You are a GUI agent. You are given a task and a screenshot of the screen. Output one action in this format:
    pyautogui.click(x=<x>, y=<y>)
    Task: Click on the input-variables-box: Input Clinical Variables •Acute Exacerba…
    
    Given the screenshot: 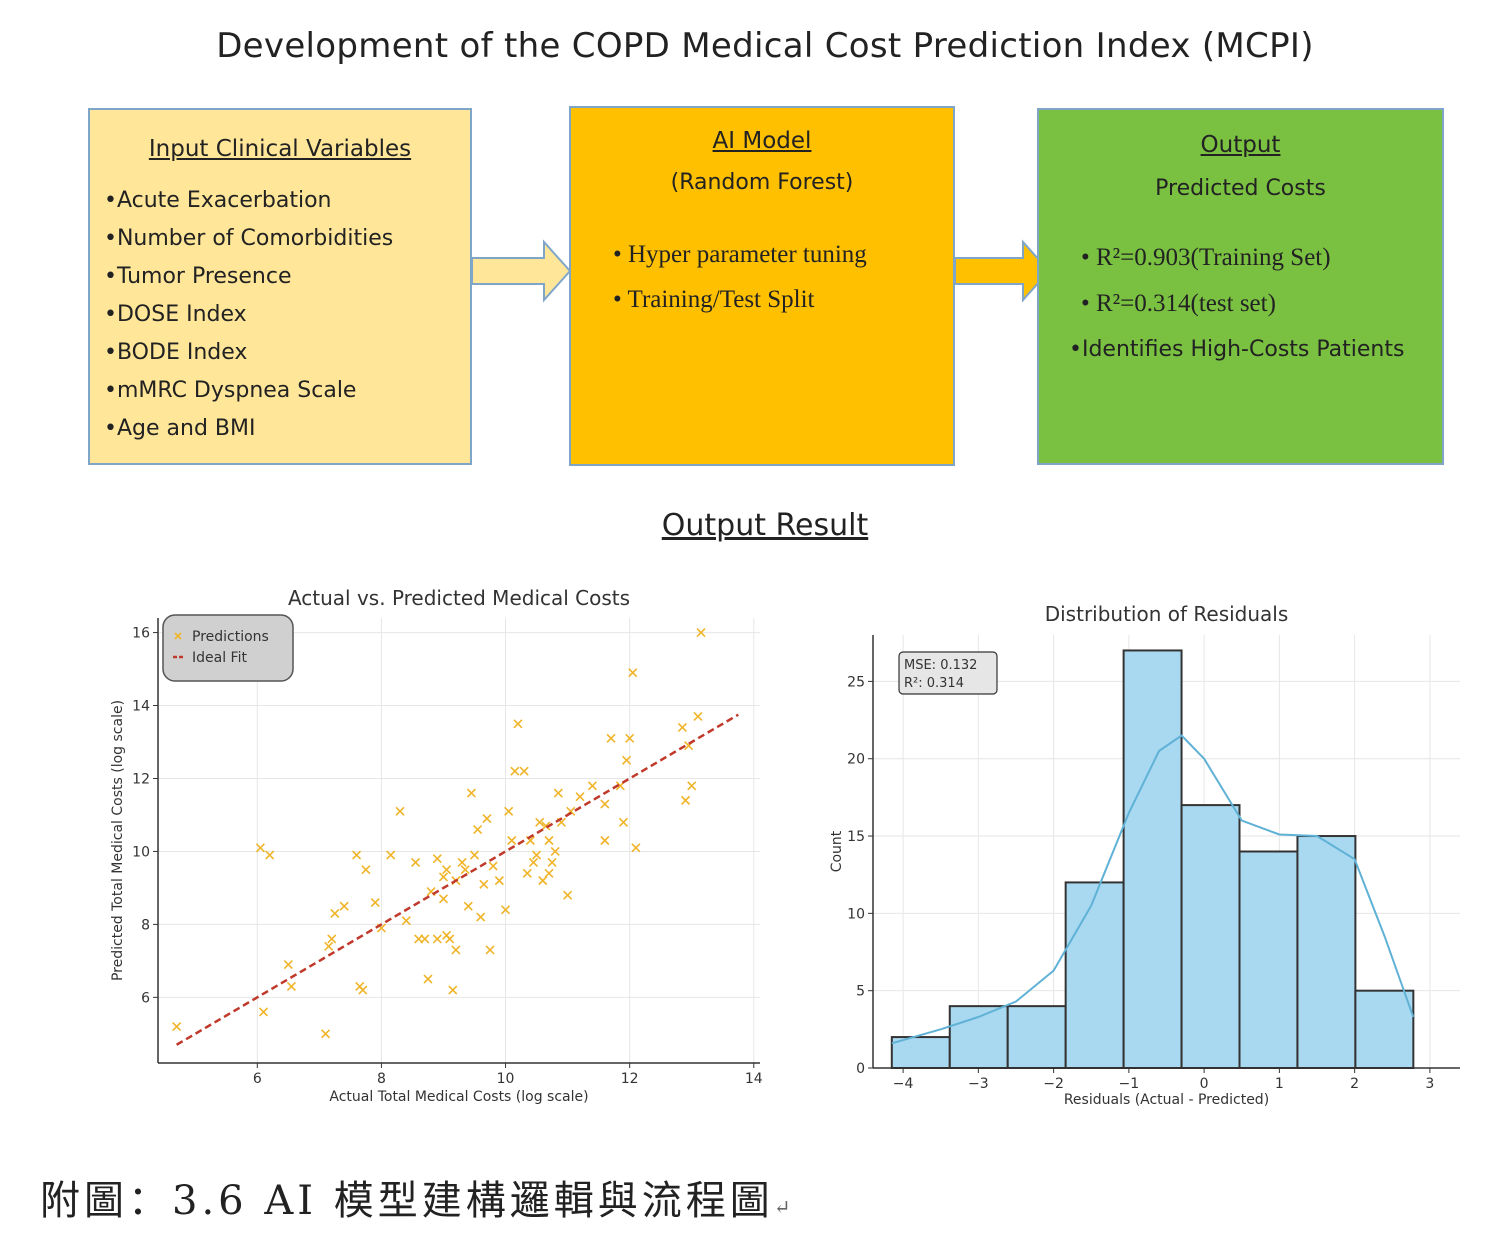 What is the action you would take?
    pyautogui.click(x=280, y=286)
    